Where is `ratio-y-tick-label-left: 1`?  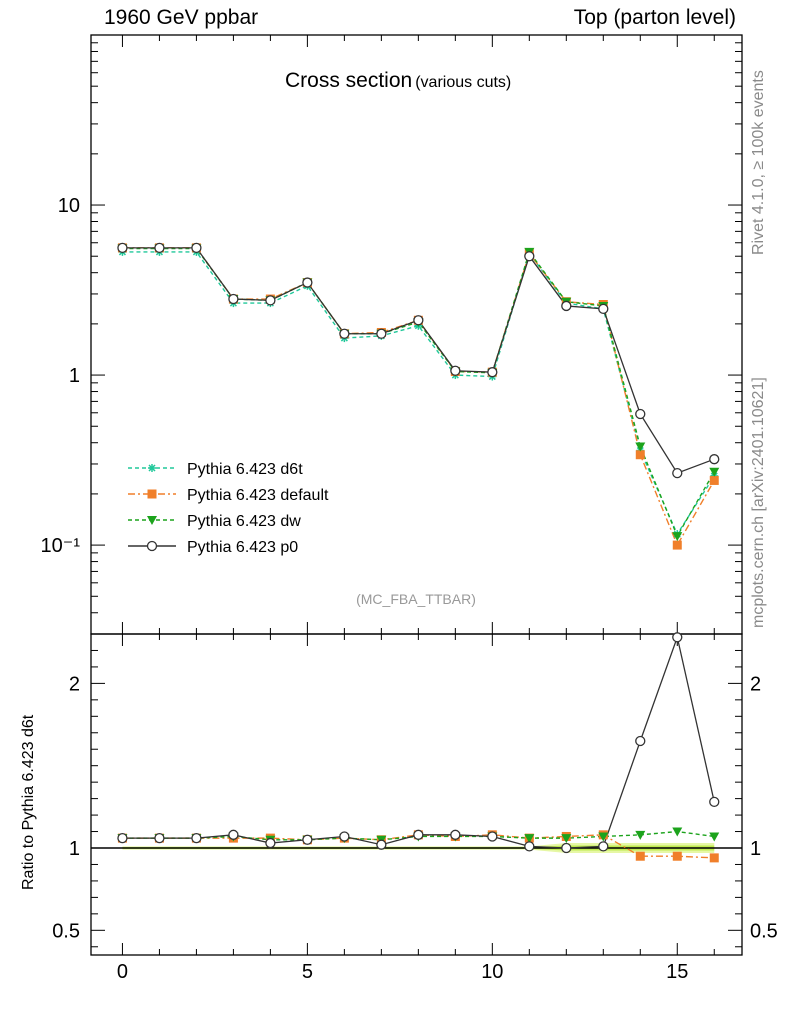
ratio-y-tick-label-left: 1 is located at coordinates (74, 849).